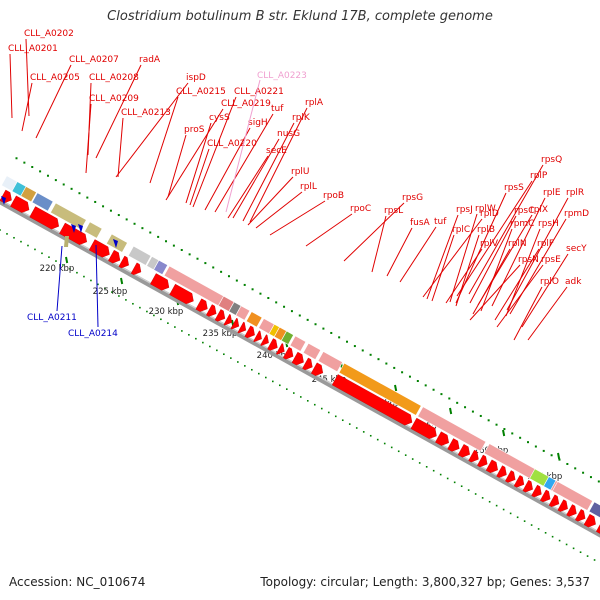  I want to click on gene-label: adk, so click(573, 282).